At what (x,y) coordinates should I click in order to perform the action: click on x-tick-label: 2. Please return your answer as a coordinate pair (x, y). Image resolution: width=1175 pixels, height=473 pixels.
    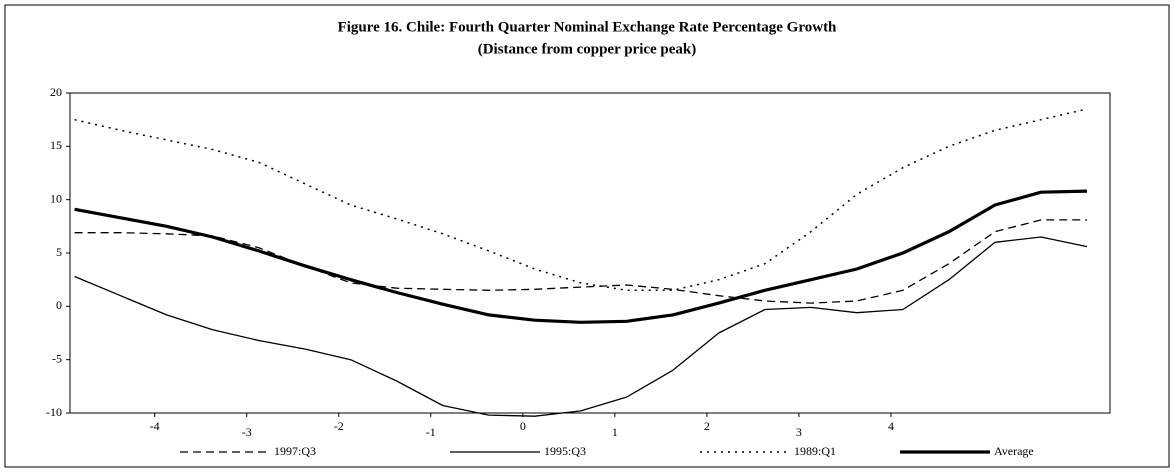
    Looking at the image, I should click on (707, 426).